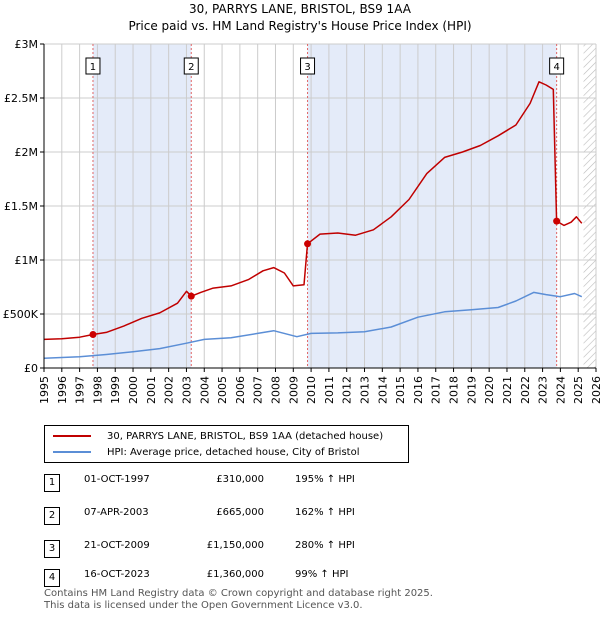 The width and height of the screenshot is (600, 620). What do you see at coordinates (365, 390) in the screenshot?
I see `x-tick-label: 2013` at bounding box center [365, 390].